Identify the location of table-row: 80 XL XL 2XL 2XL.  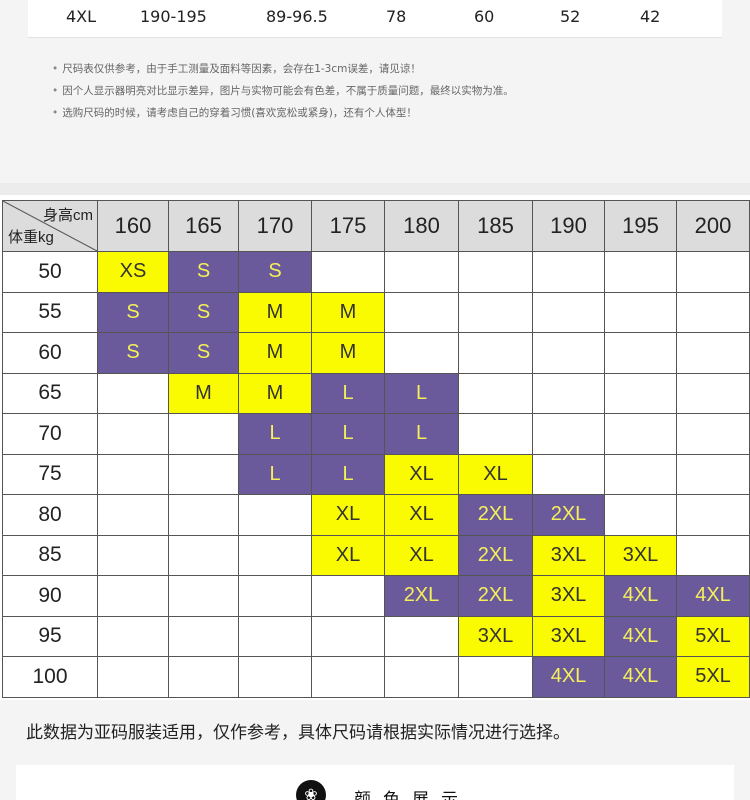
(376, 515).